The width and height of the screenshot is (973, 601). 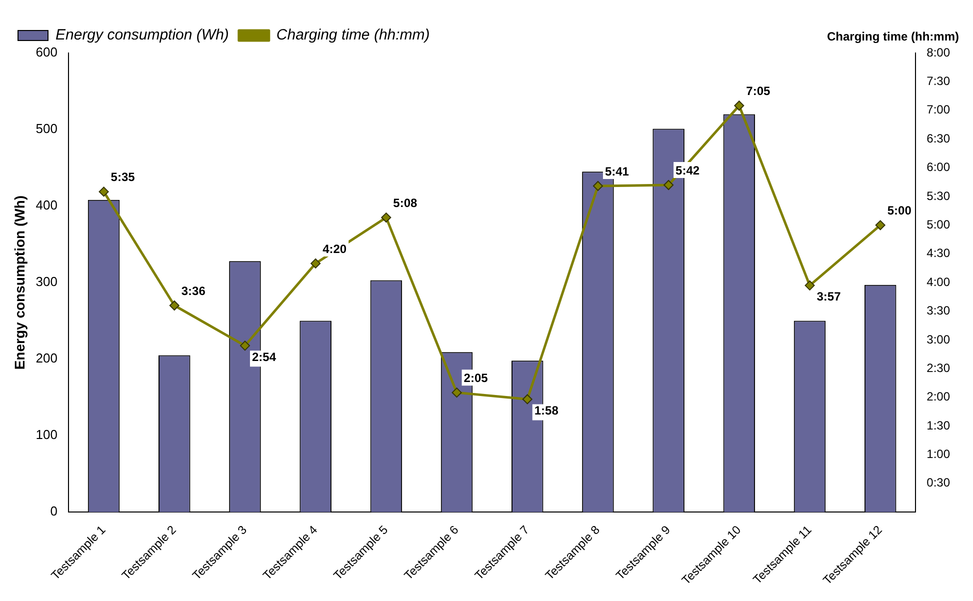 What do you see at coordinates (47, 205) in the screenshot?
I see `y-tick-label: 400` at bounding box center [47, 205].